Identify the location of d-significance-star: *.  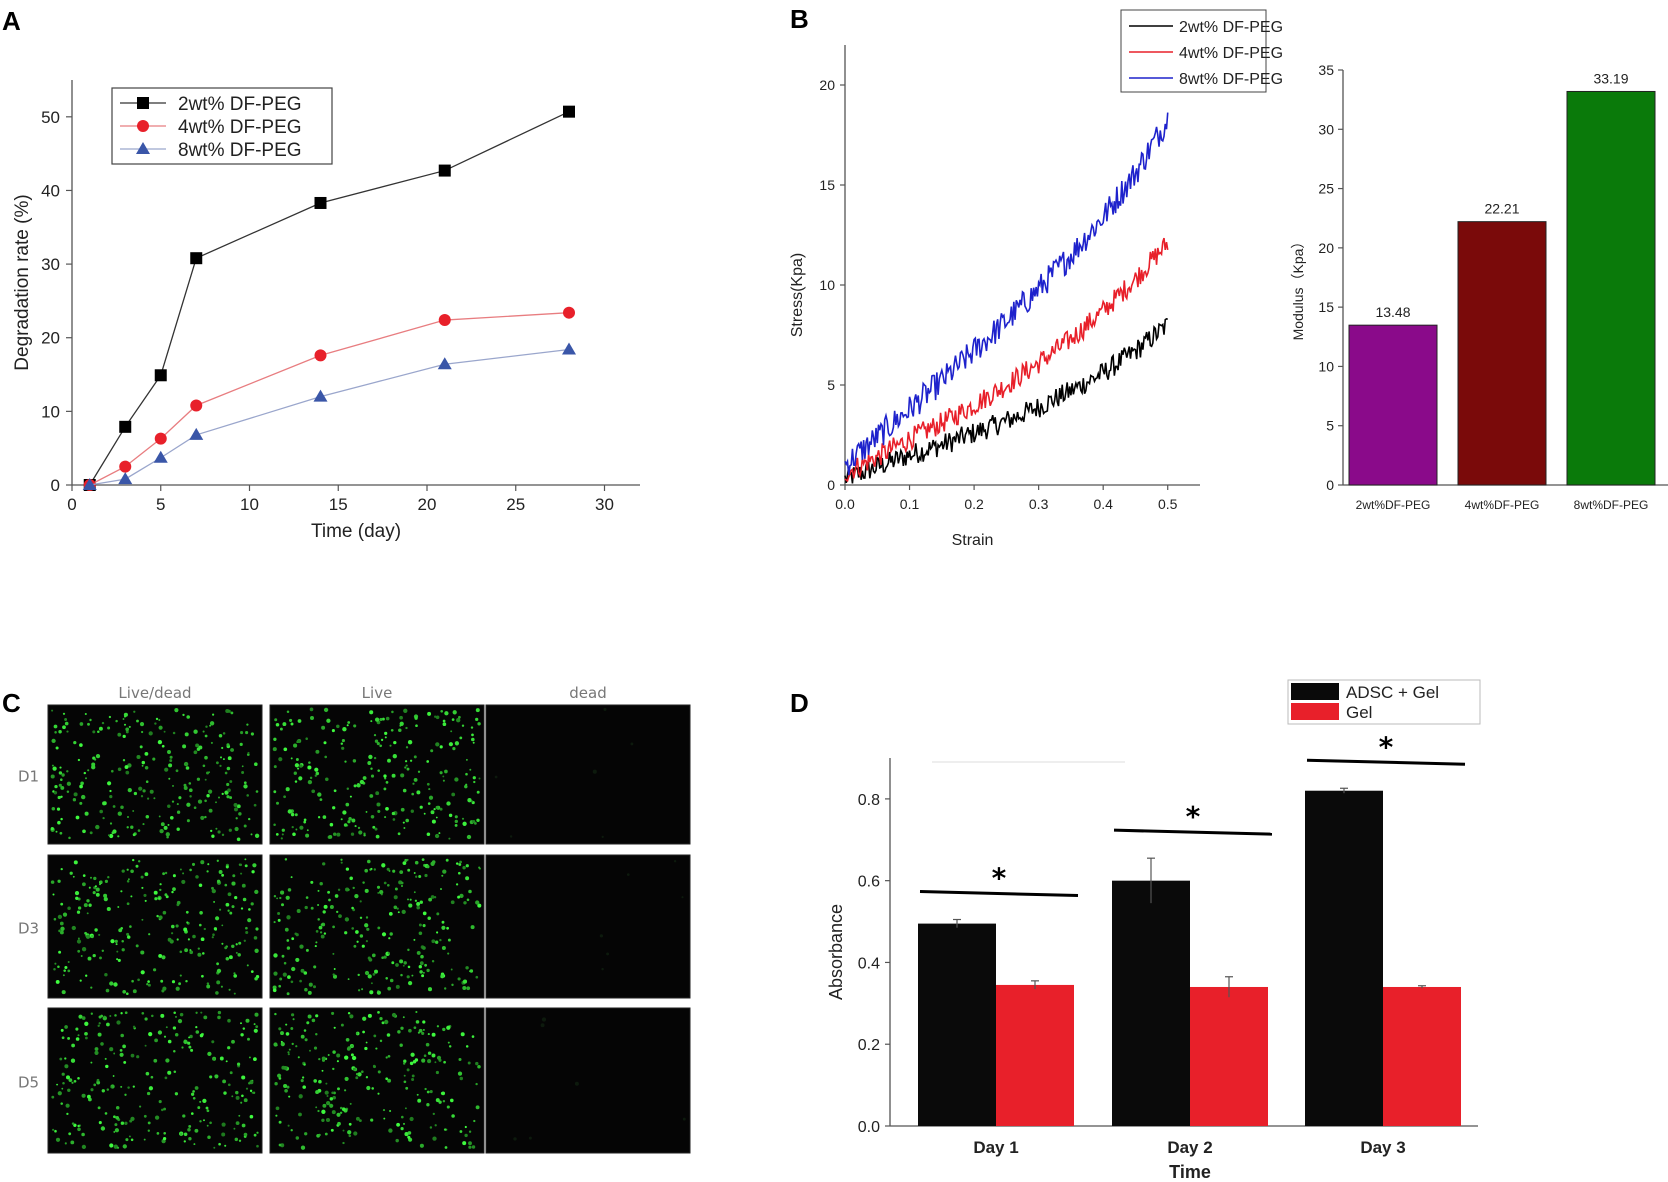
(1193, 816).